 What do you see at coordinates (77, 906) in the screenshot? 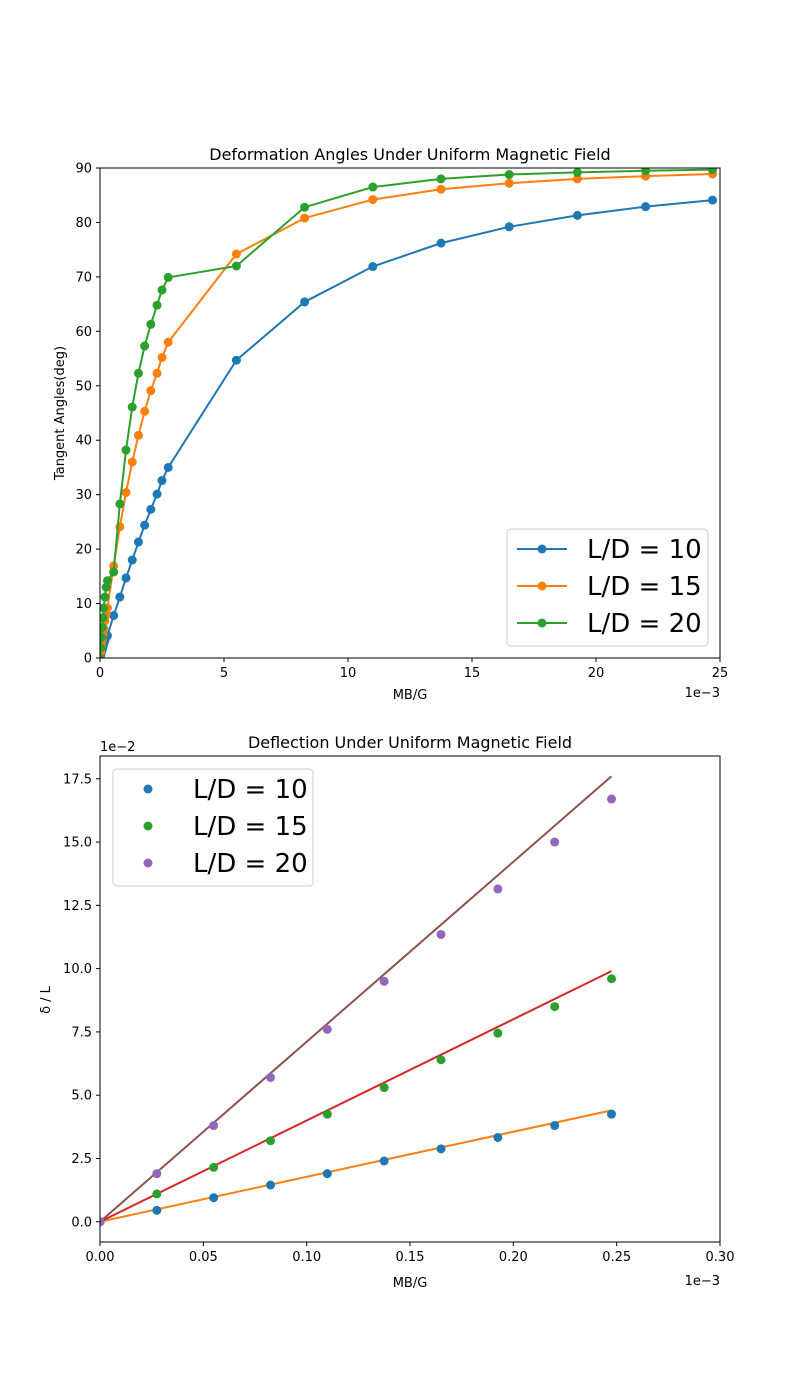
I see `y-tick-label: 12.5` at bounding box center [77, 906].